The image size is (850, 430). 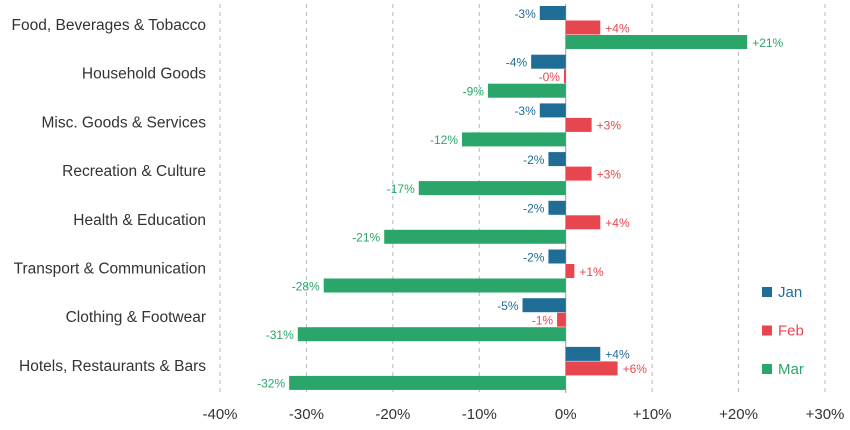 What do you see at coordinates (109, 25) in the screenshot?
I see `category-label: Food, Beverages & Tobacco` at bounding box center [109, 25].